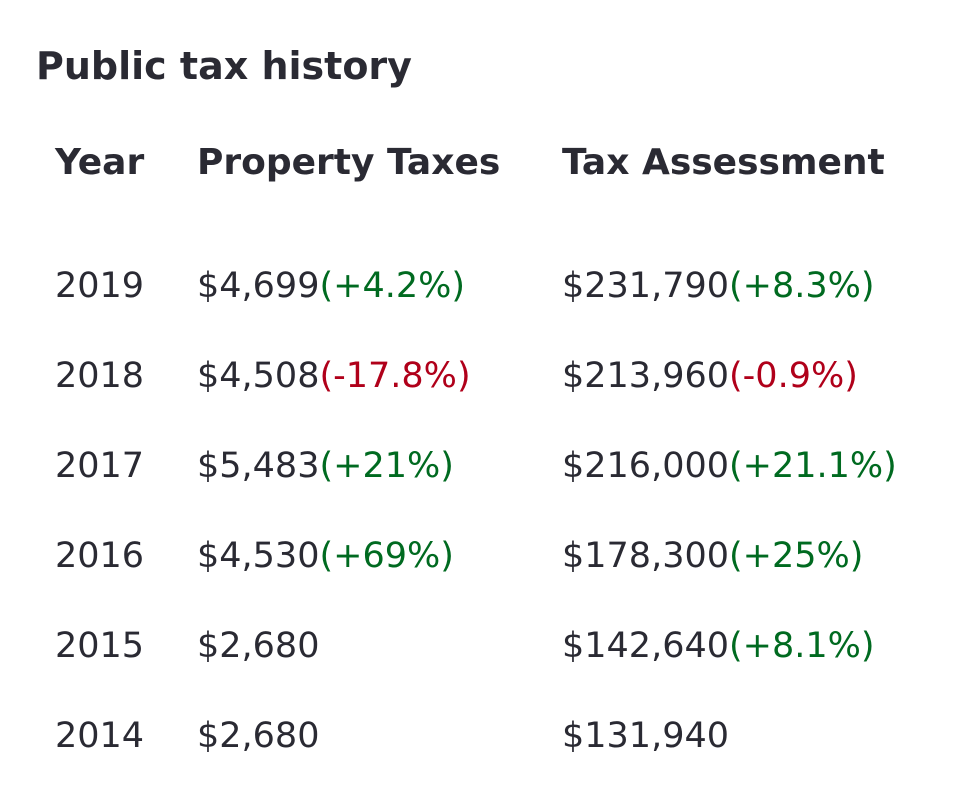 The height and width of the screenshot is (798, 959). What do you see at coordinates (349, 162) in the screenshot?
I see `column-header-property-taxes: Property Taxes` at bounding box center [349, 162].